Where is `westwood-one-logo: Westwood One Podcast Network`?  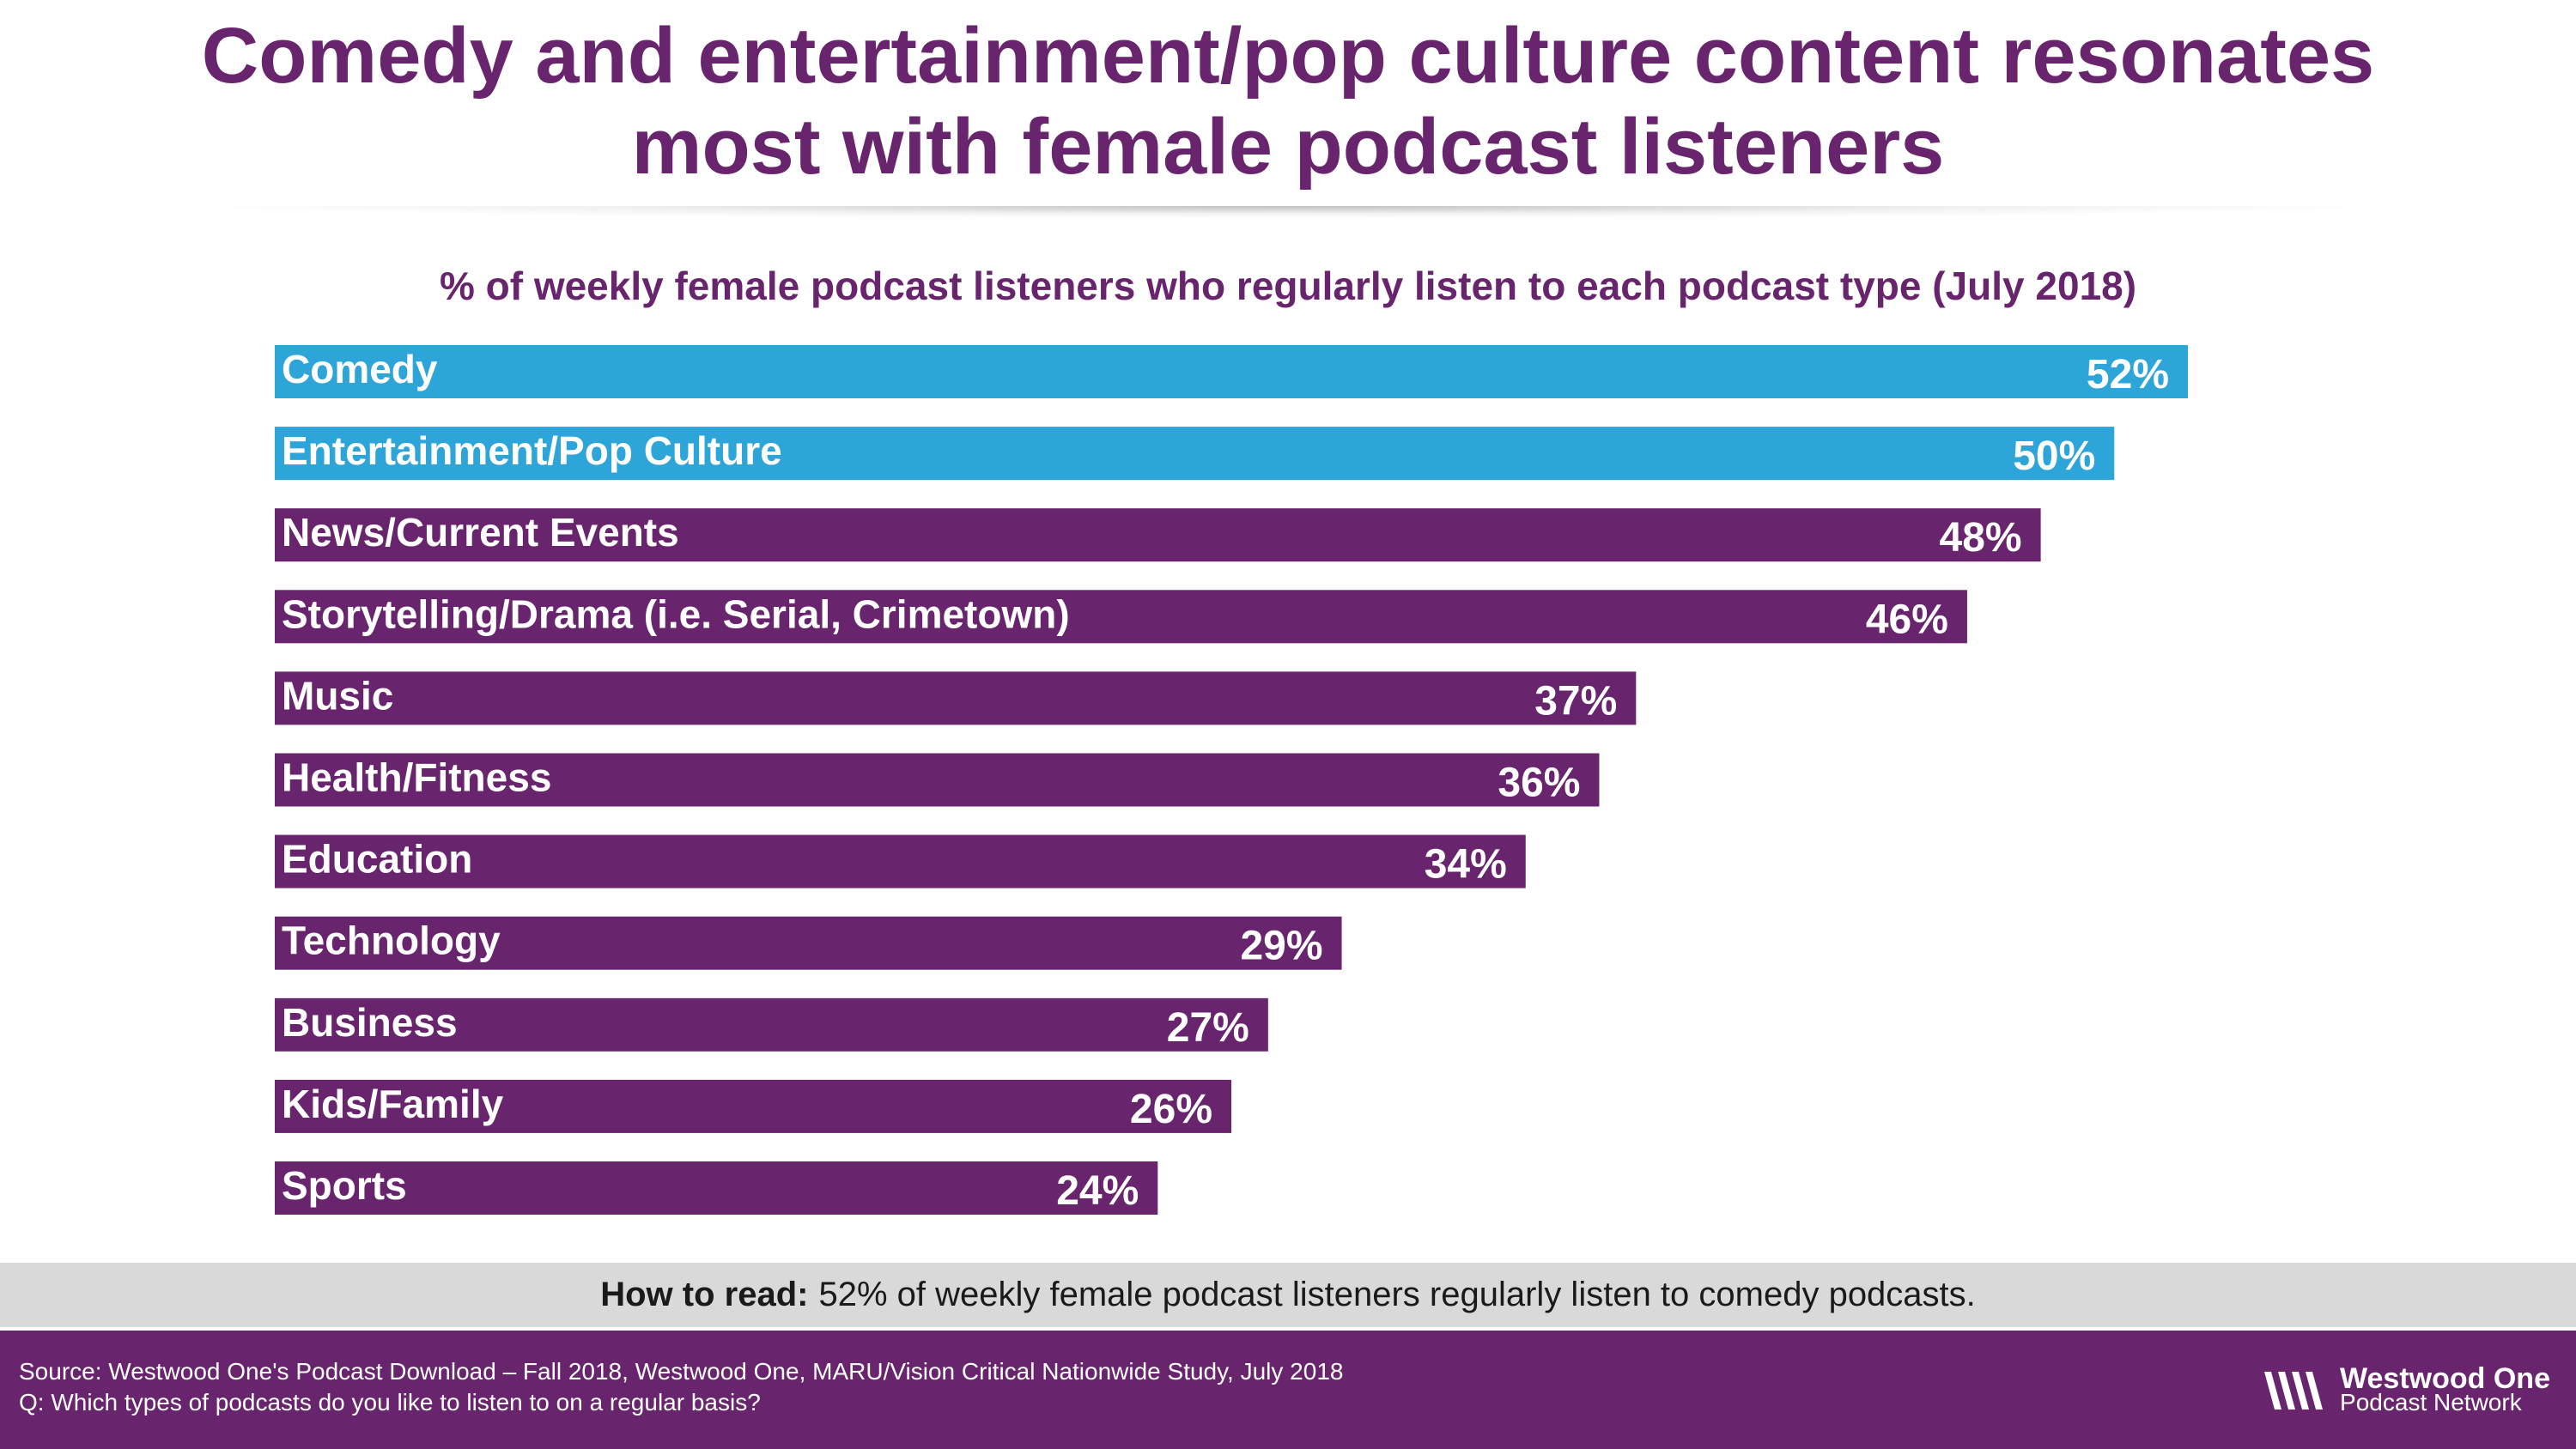 westwood-one-logo: Westwood One Podcast Network is located at coordinates (2406, 1389).